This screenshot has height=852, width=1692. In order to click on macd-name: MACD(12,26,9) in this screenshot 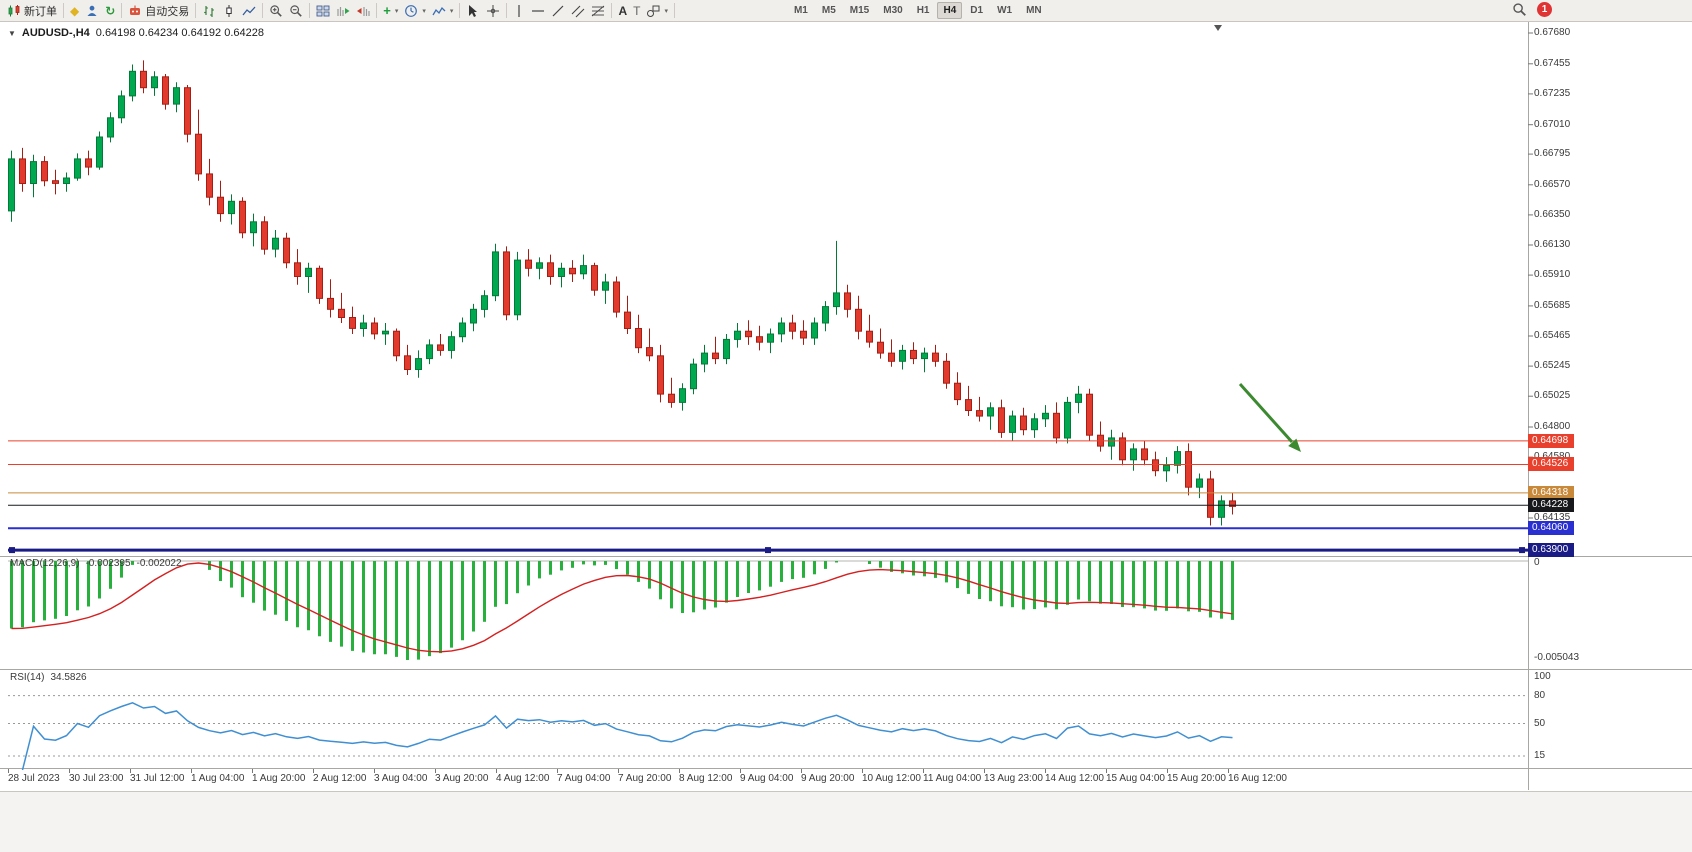, I will do `click(45, 563)`.